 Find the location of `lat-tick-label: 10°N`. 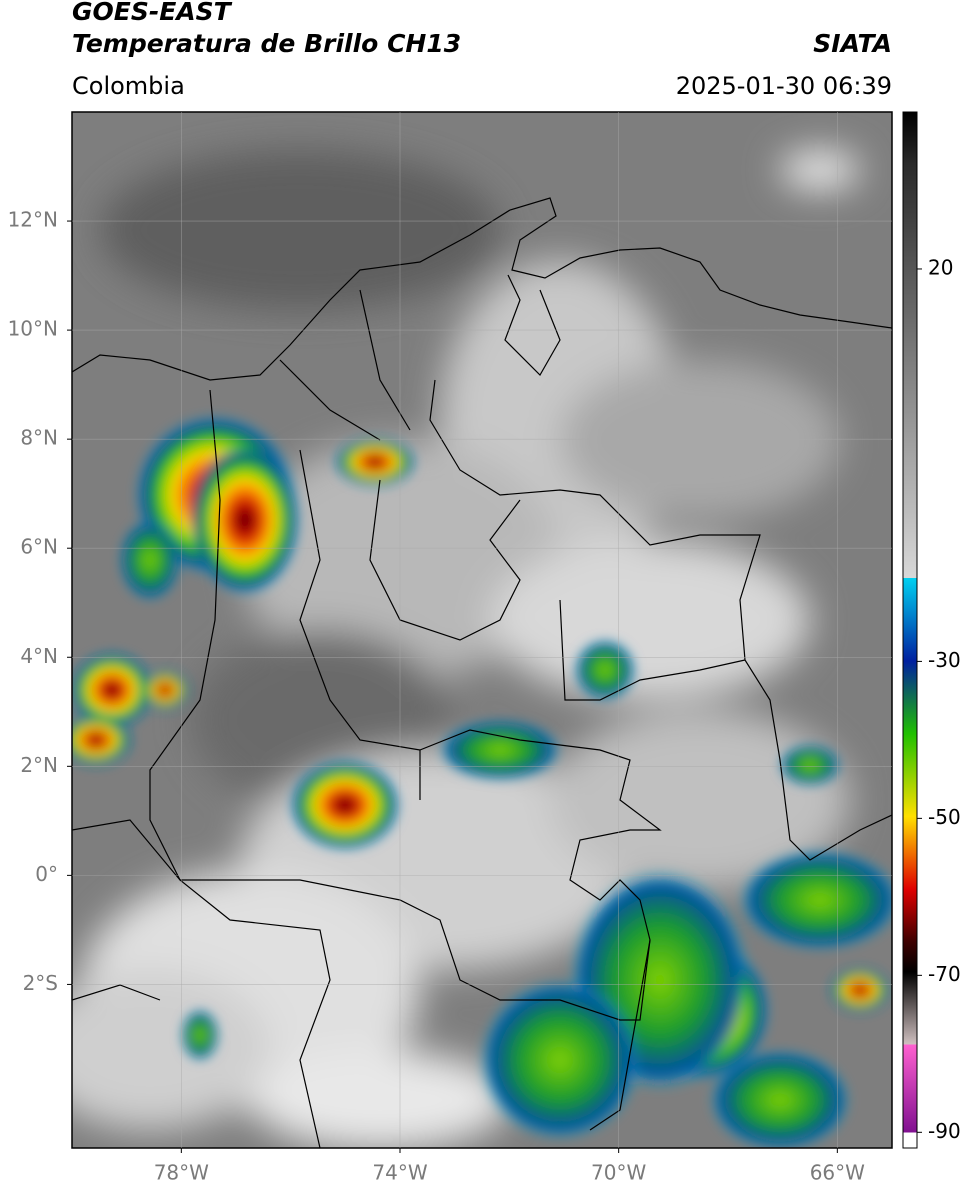

lat-tick-label: 10°N is located at coordinates (33, 329).